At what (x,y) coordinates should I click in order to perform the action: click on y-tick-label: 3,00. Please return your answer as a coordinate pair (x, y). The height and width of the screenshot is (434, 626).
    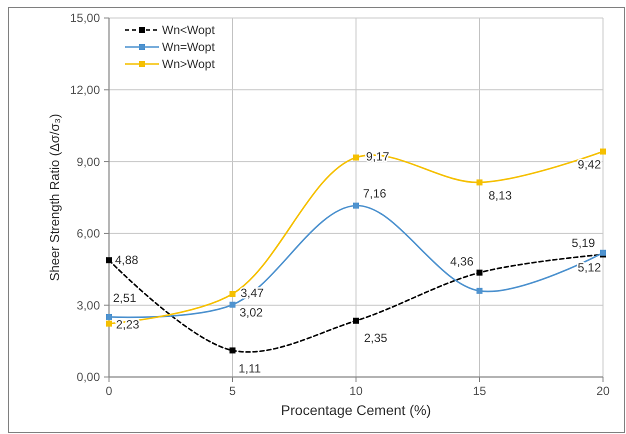
    Looking at the image, I should click on (88, 305).